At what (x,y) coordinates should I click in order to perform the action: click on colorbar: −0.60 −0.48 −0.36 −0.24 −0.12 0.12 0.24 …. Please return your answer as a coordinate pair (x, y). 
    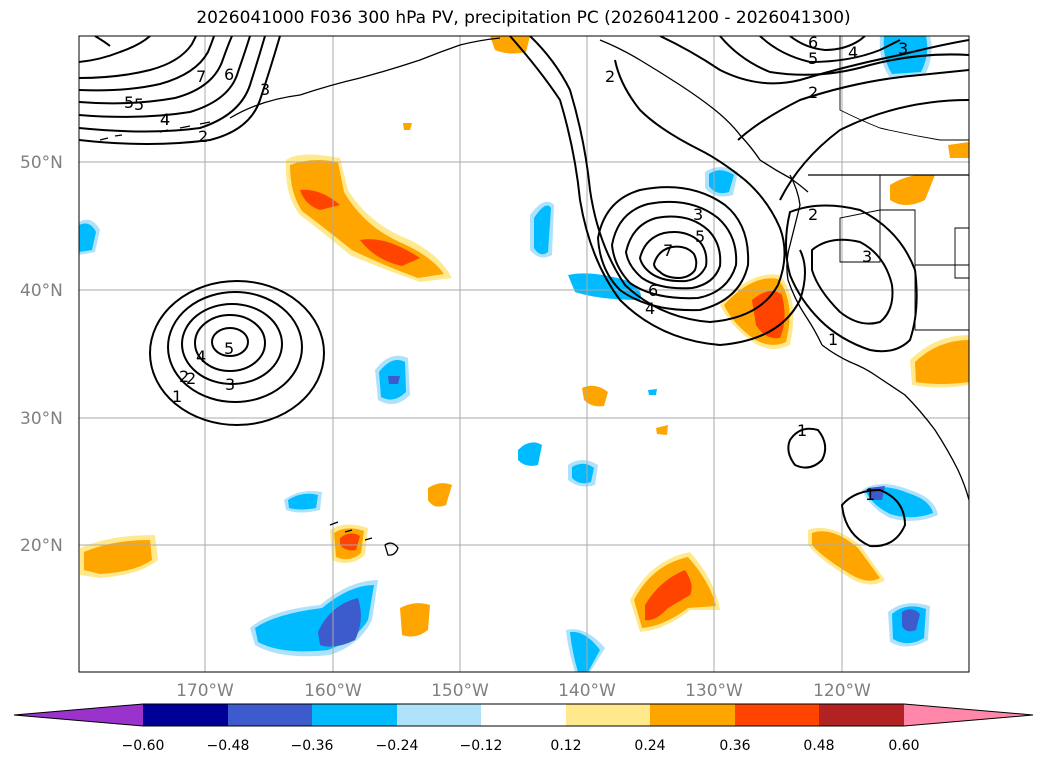
    Looking at the image, I should click on (523, 728).